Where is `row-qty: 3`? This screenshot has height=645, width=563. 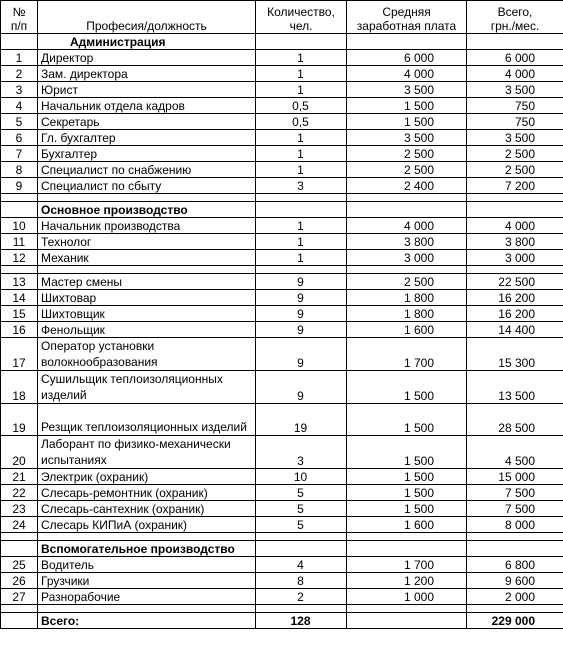
row-qty: 3 is located at coordinates (301, 452).